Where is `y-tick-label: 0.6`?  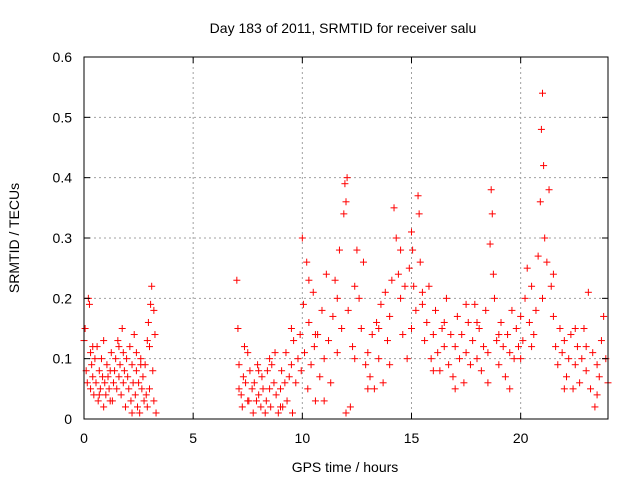
y-tick-label: 0.6 is located at coordinates (63, 57).